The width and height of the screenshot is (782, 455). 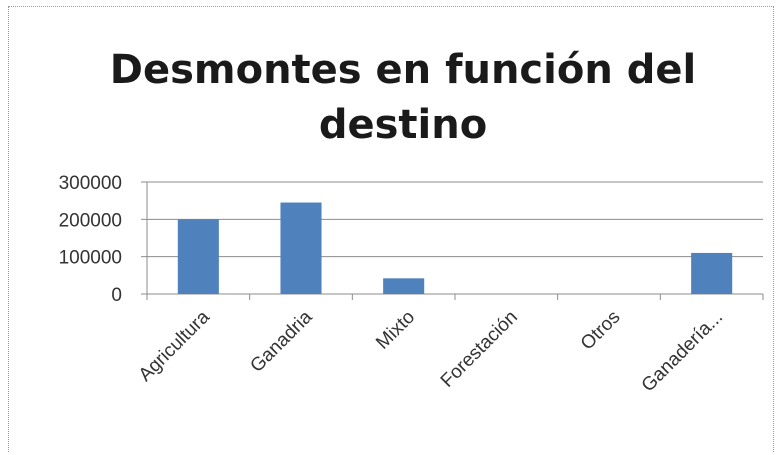 What do you see at coordinates (116, 295) in the screenshot?
I see `y-tick-label: 0` at bounding box center [116, 295].